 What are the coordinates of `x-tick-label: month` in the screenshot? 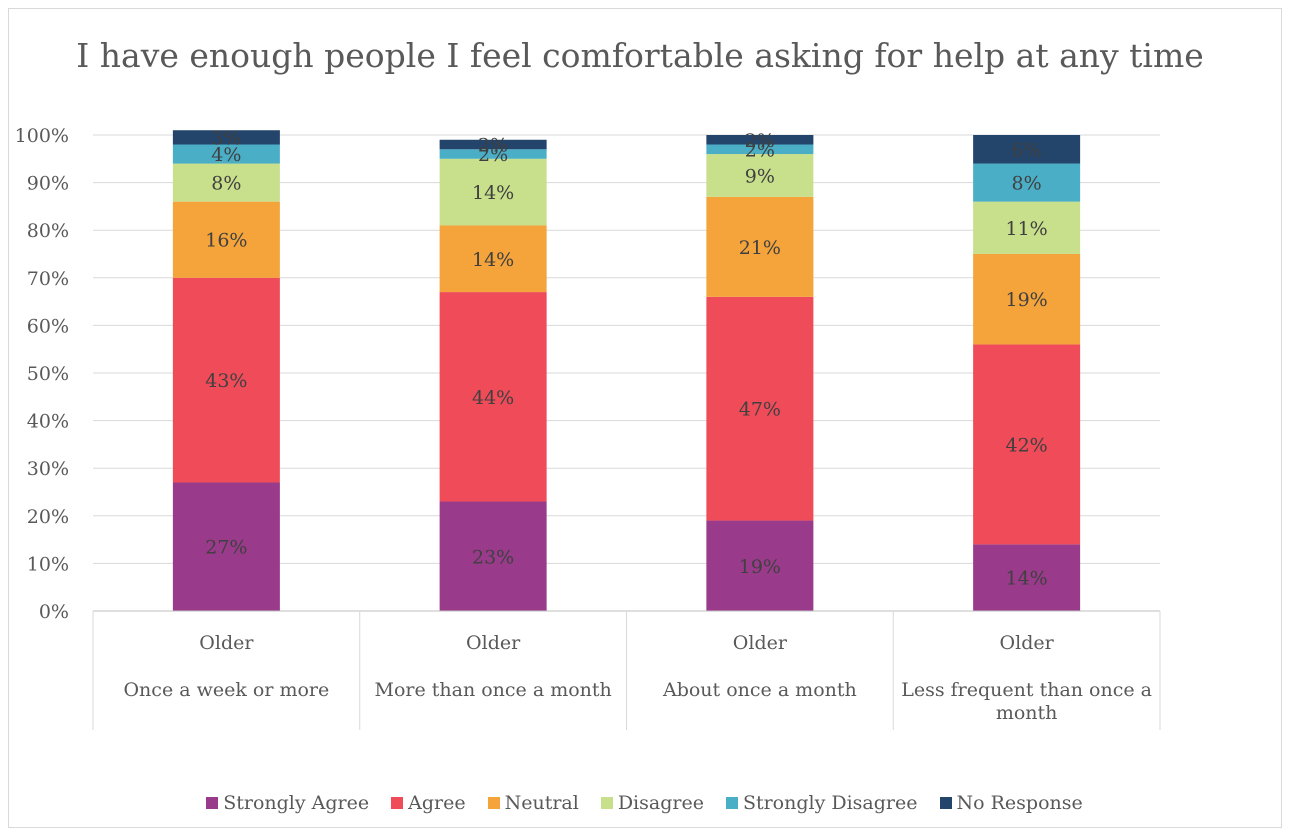 It's located at (1027, 713).